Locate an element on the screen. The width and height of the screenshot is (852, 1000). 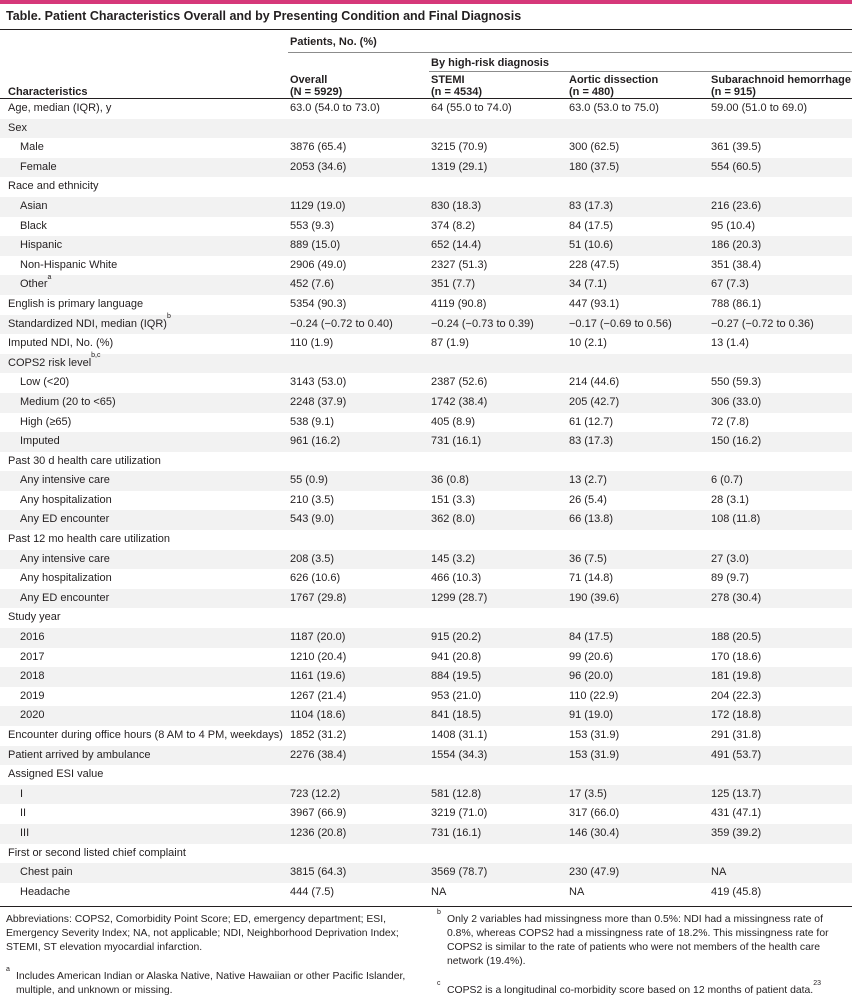
row-label-text: 2019 is located at coordinates (32, 695).